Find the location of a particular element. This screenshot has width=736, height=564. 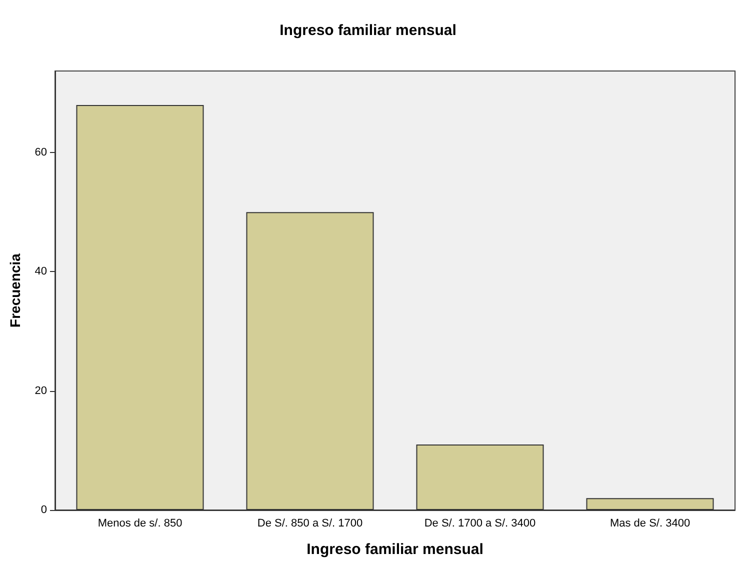

y-tick-label: 0 is located at coordinates (43, 510).